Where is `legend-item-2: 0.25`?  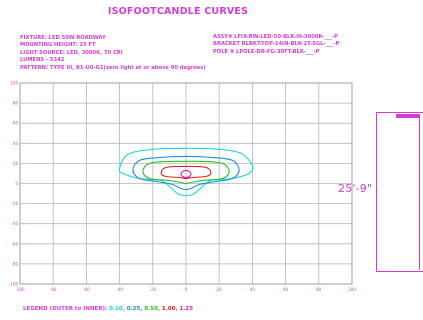
legend-item-2: 0.25 is located at coordinates (133, 309).